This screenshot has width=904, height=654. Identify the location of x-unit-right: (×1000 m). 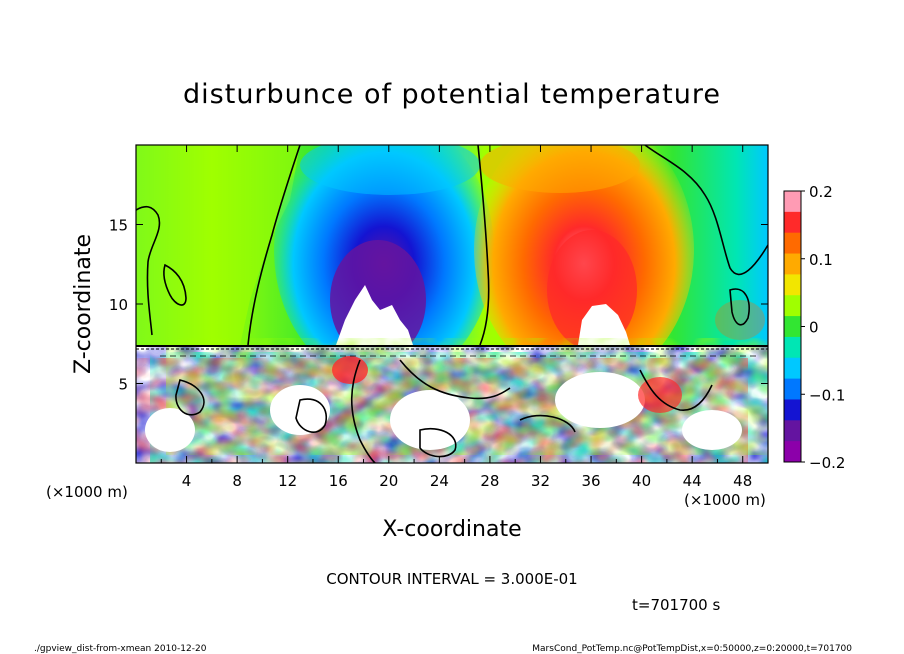
(725, 500).